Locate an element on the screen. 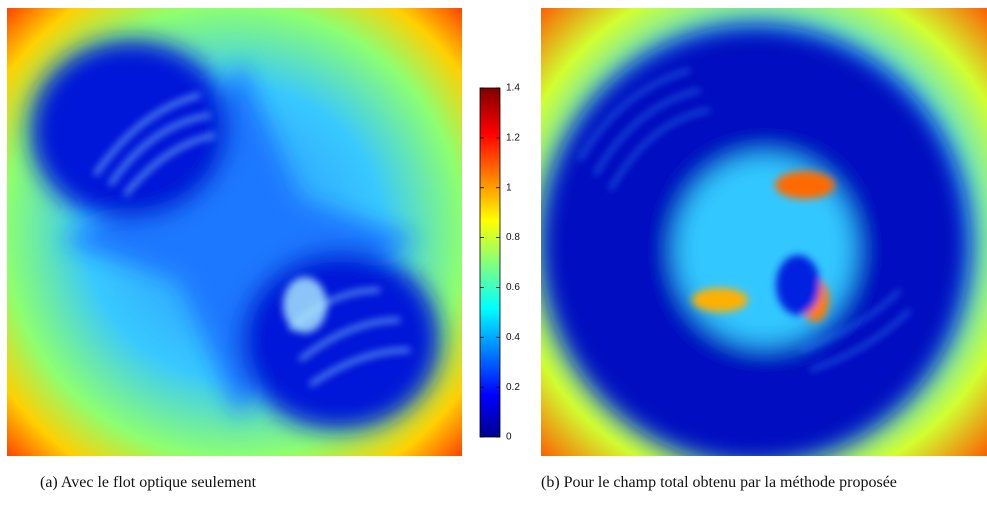  colorbar-tick-label: 0.4 is located at coordinates (513, 337).